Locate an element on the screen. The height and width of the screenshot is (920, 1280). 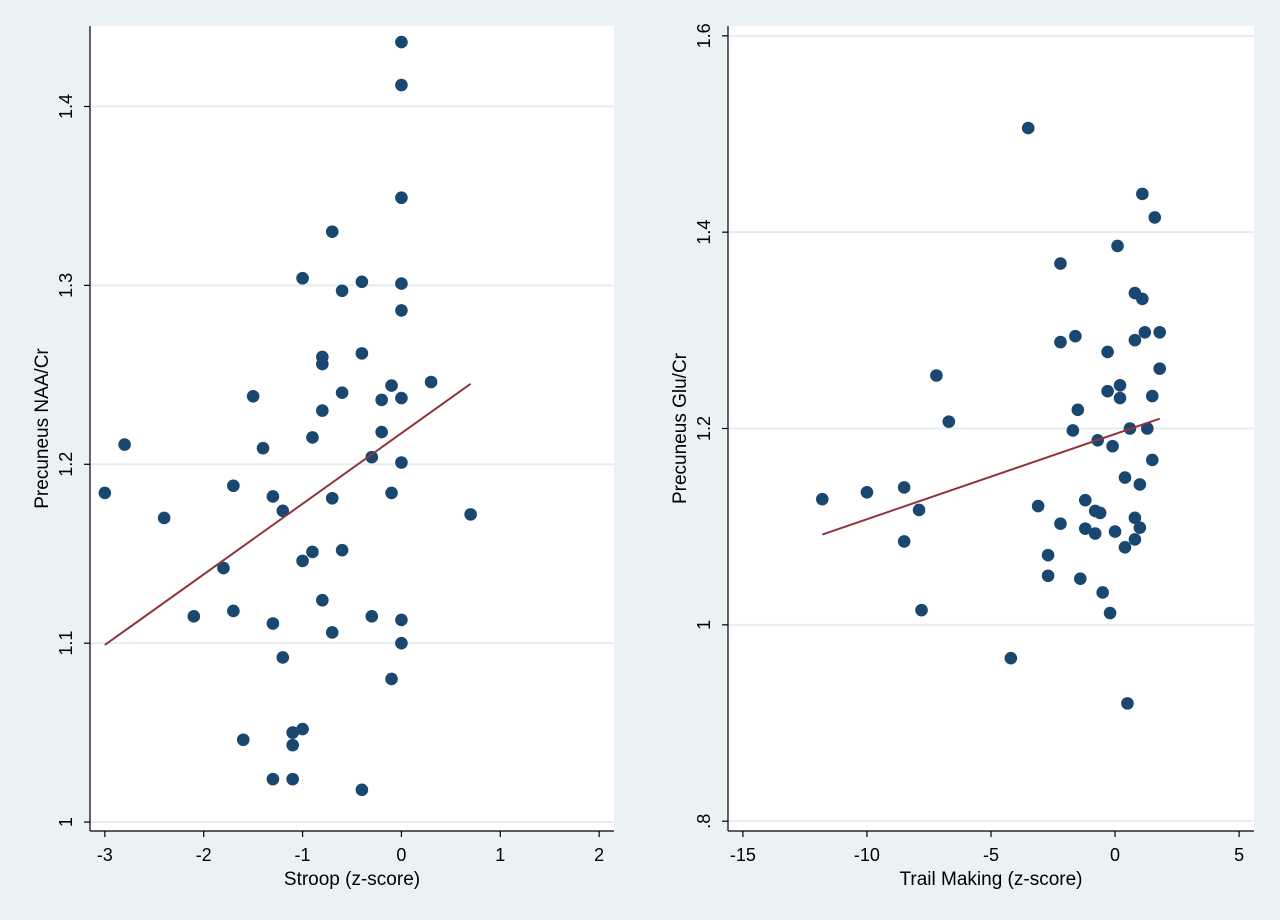
x-tick-label: -15 is located at coordinates (743, 855).